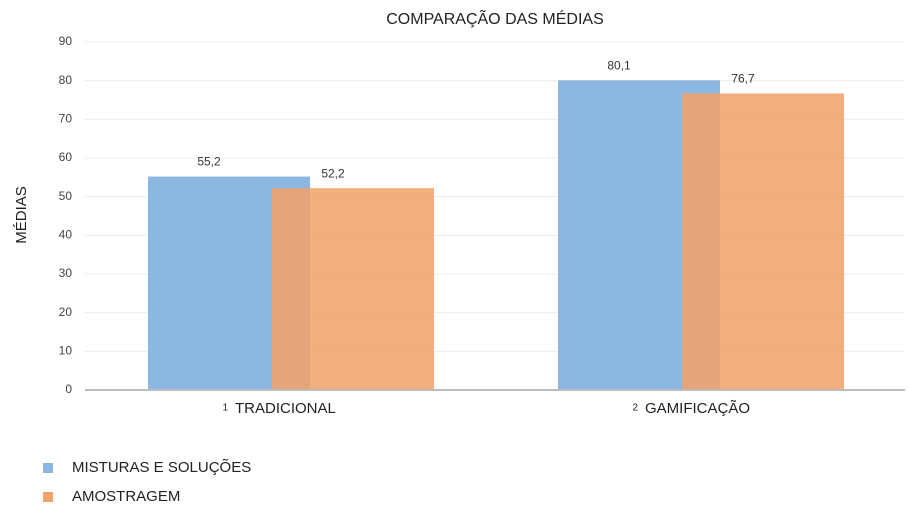  What do you see at coordinates (66, 351) in the screenshot?
I see `y-tick-label: 10` at bounding box center [66, 351].